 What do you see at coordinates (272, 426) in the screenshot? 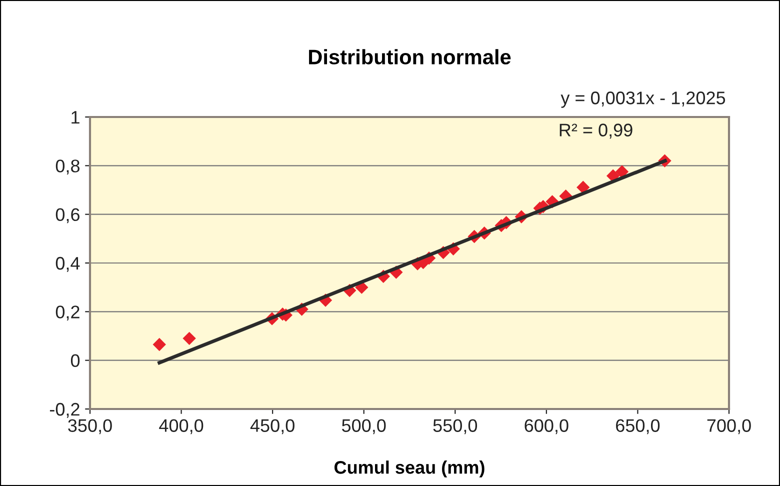
I see `x-tick-label: 450,0` at bounding box center [272, 426].